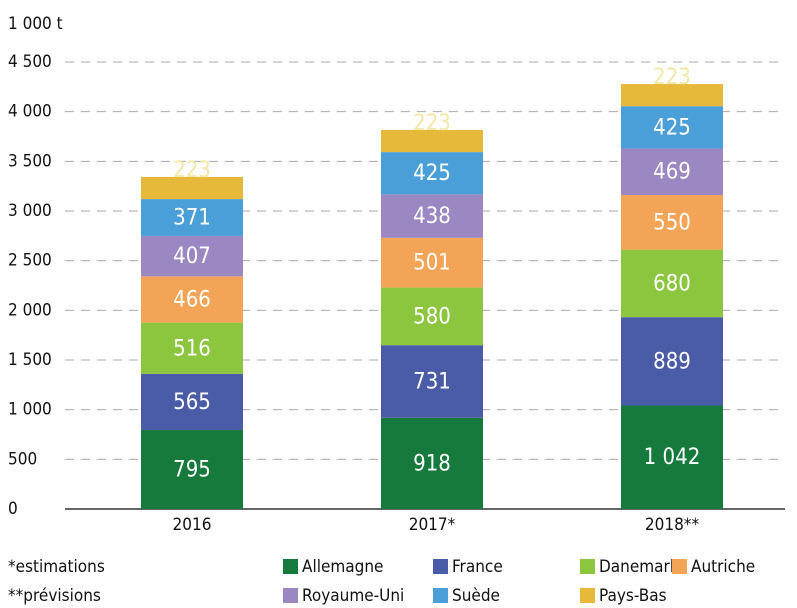 This screenshot has width=797, height=608. What do you see at coordinates (432, 525) in the screenshot?
I see `x-tick-label: 2017*` at bounding box center [432, 525].